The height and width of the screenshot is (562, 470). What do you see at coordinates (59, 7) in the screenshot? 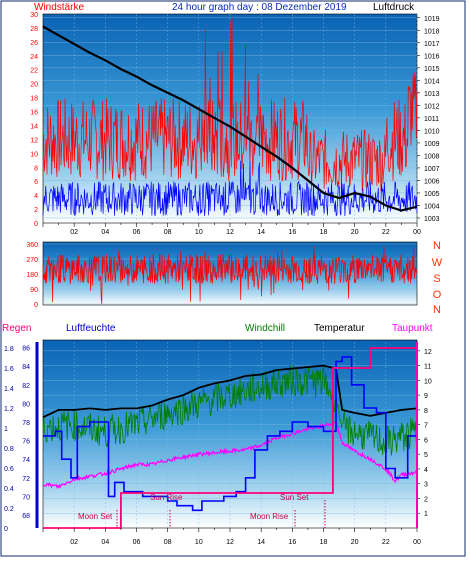
I see `windstaerke-label: Windstärke` at bounding box center [59, 7].